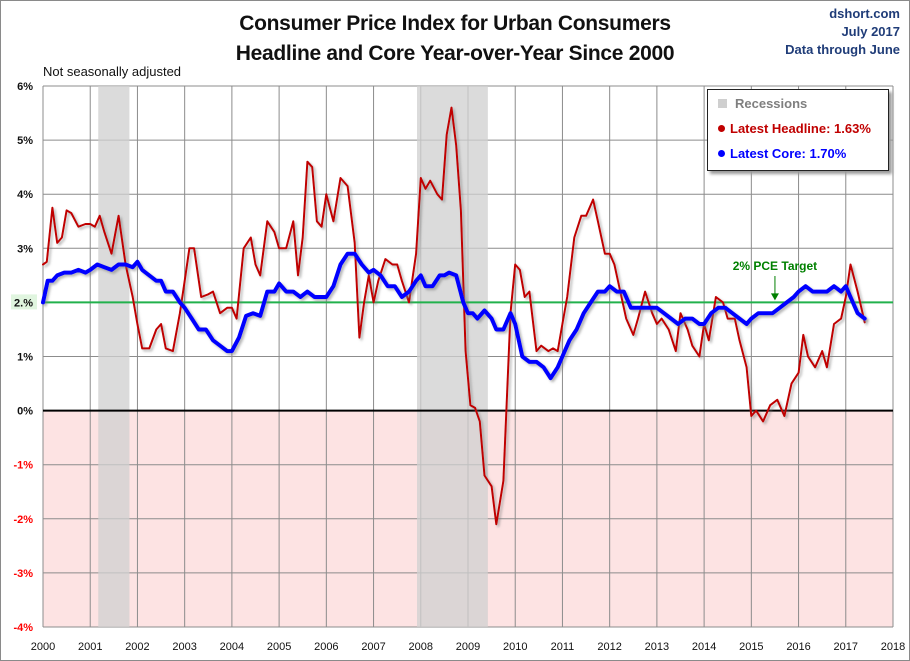 This screenshot has width=910, height=661. Describe the element at coordinates (43, 647) in the screenshot. I see `x-tick-label: 2000` at that location.